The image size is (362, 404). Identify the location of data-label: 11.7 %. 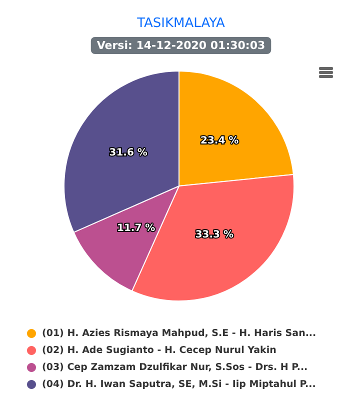
(136, 228).